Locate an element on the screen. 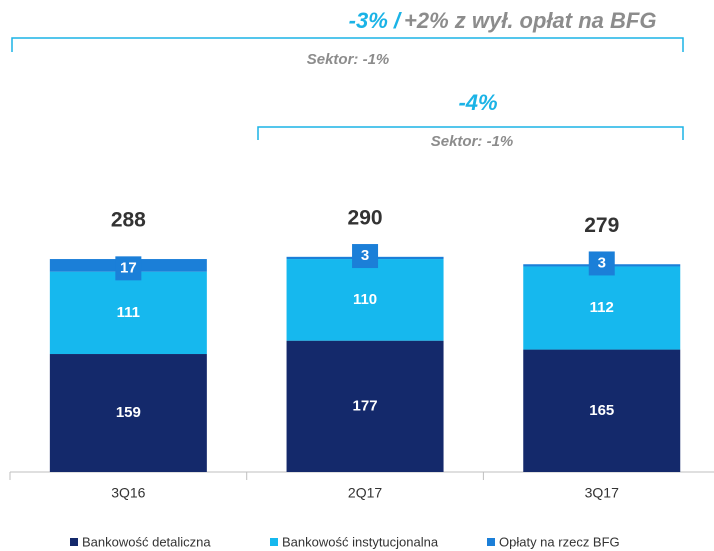  annotation: -3% / is located at coordinates (376, 20).